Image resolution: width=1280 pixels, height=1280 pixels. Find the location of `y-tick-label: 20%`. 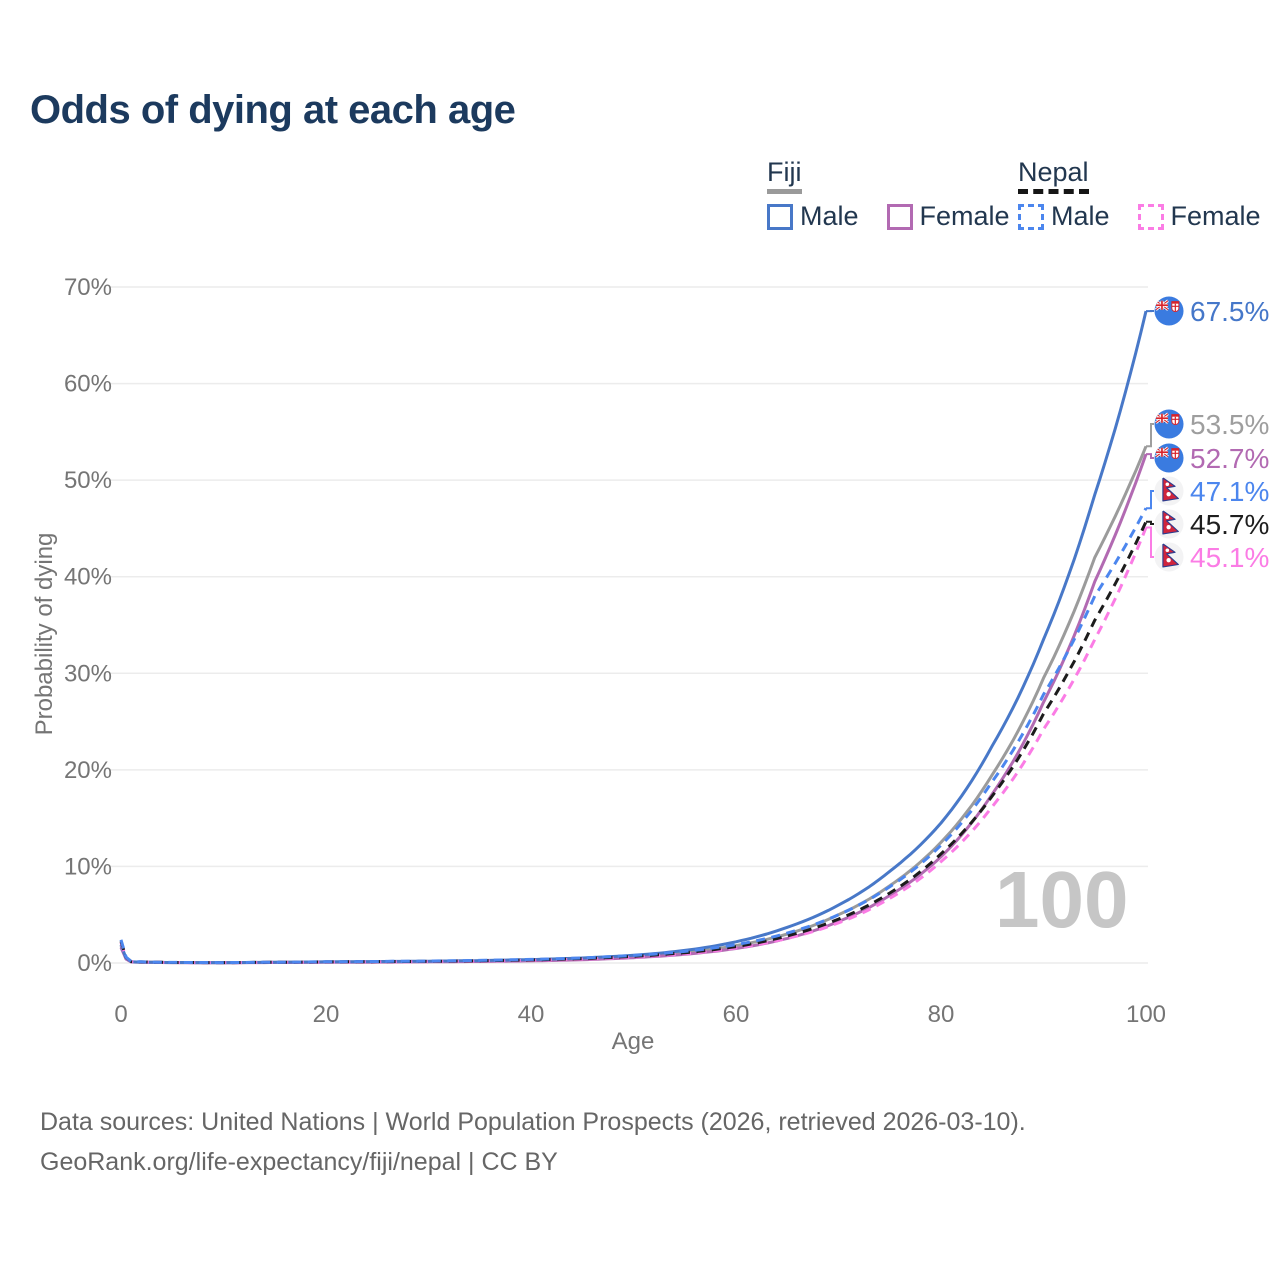

y-tick-label: 20% is located at coordinates (88, 770).